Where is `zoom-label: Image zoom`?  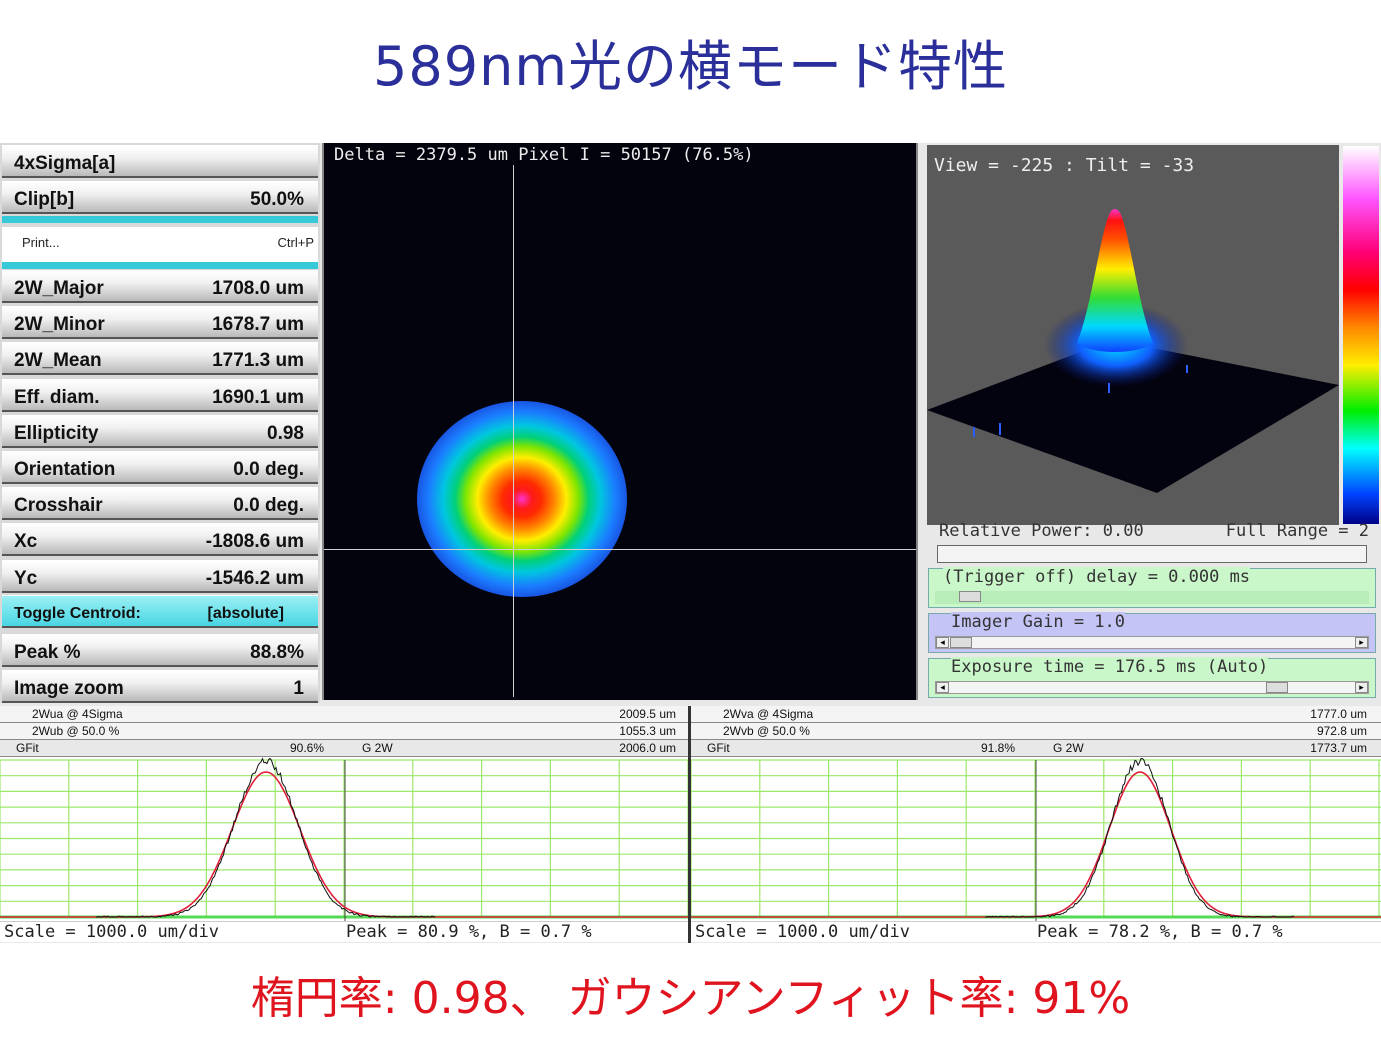
zoom-label: Image zoom is located at coordinates (69, 688).